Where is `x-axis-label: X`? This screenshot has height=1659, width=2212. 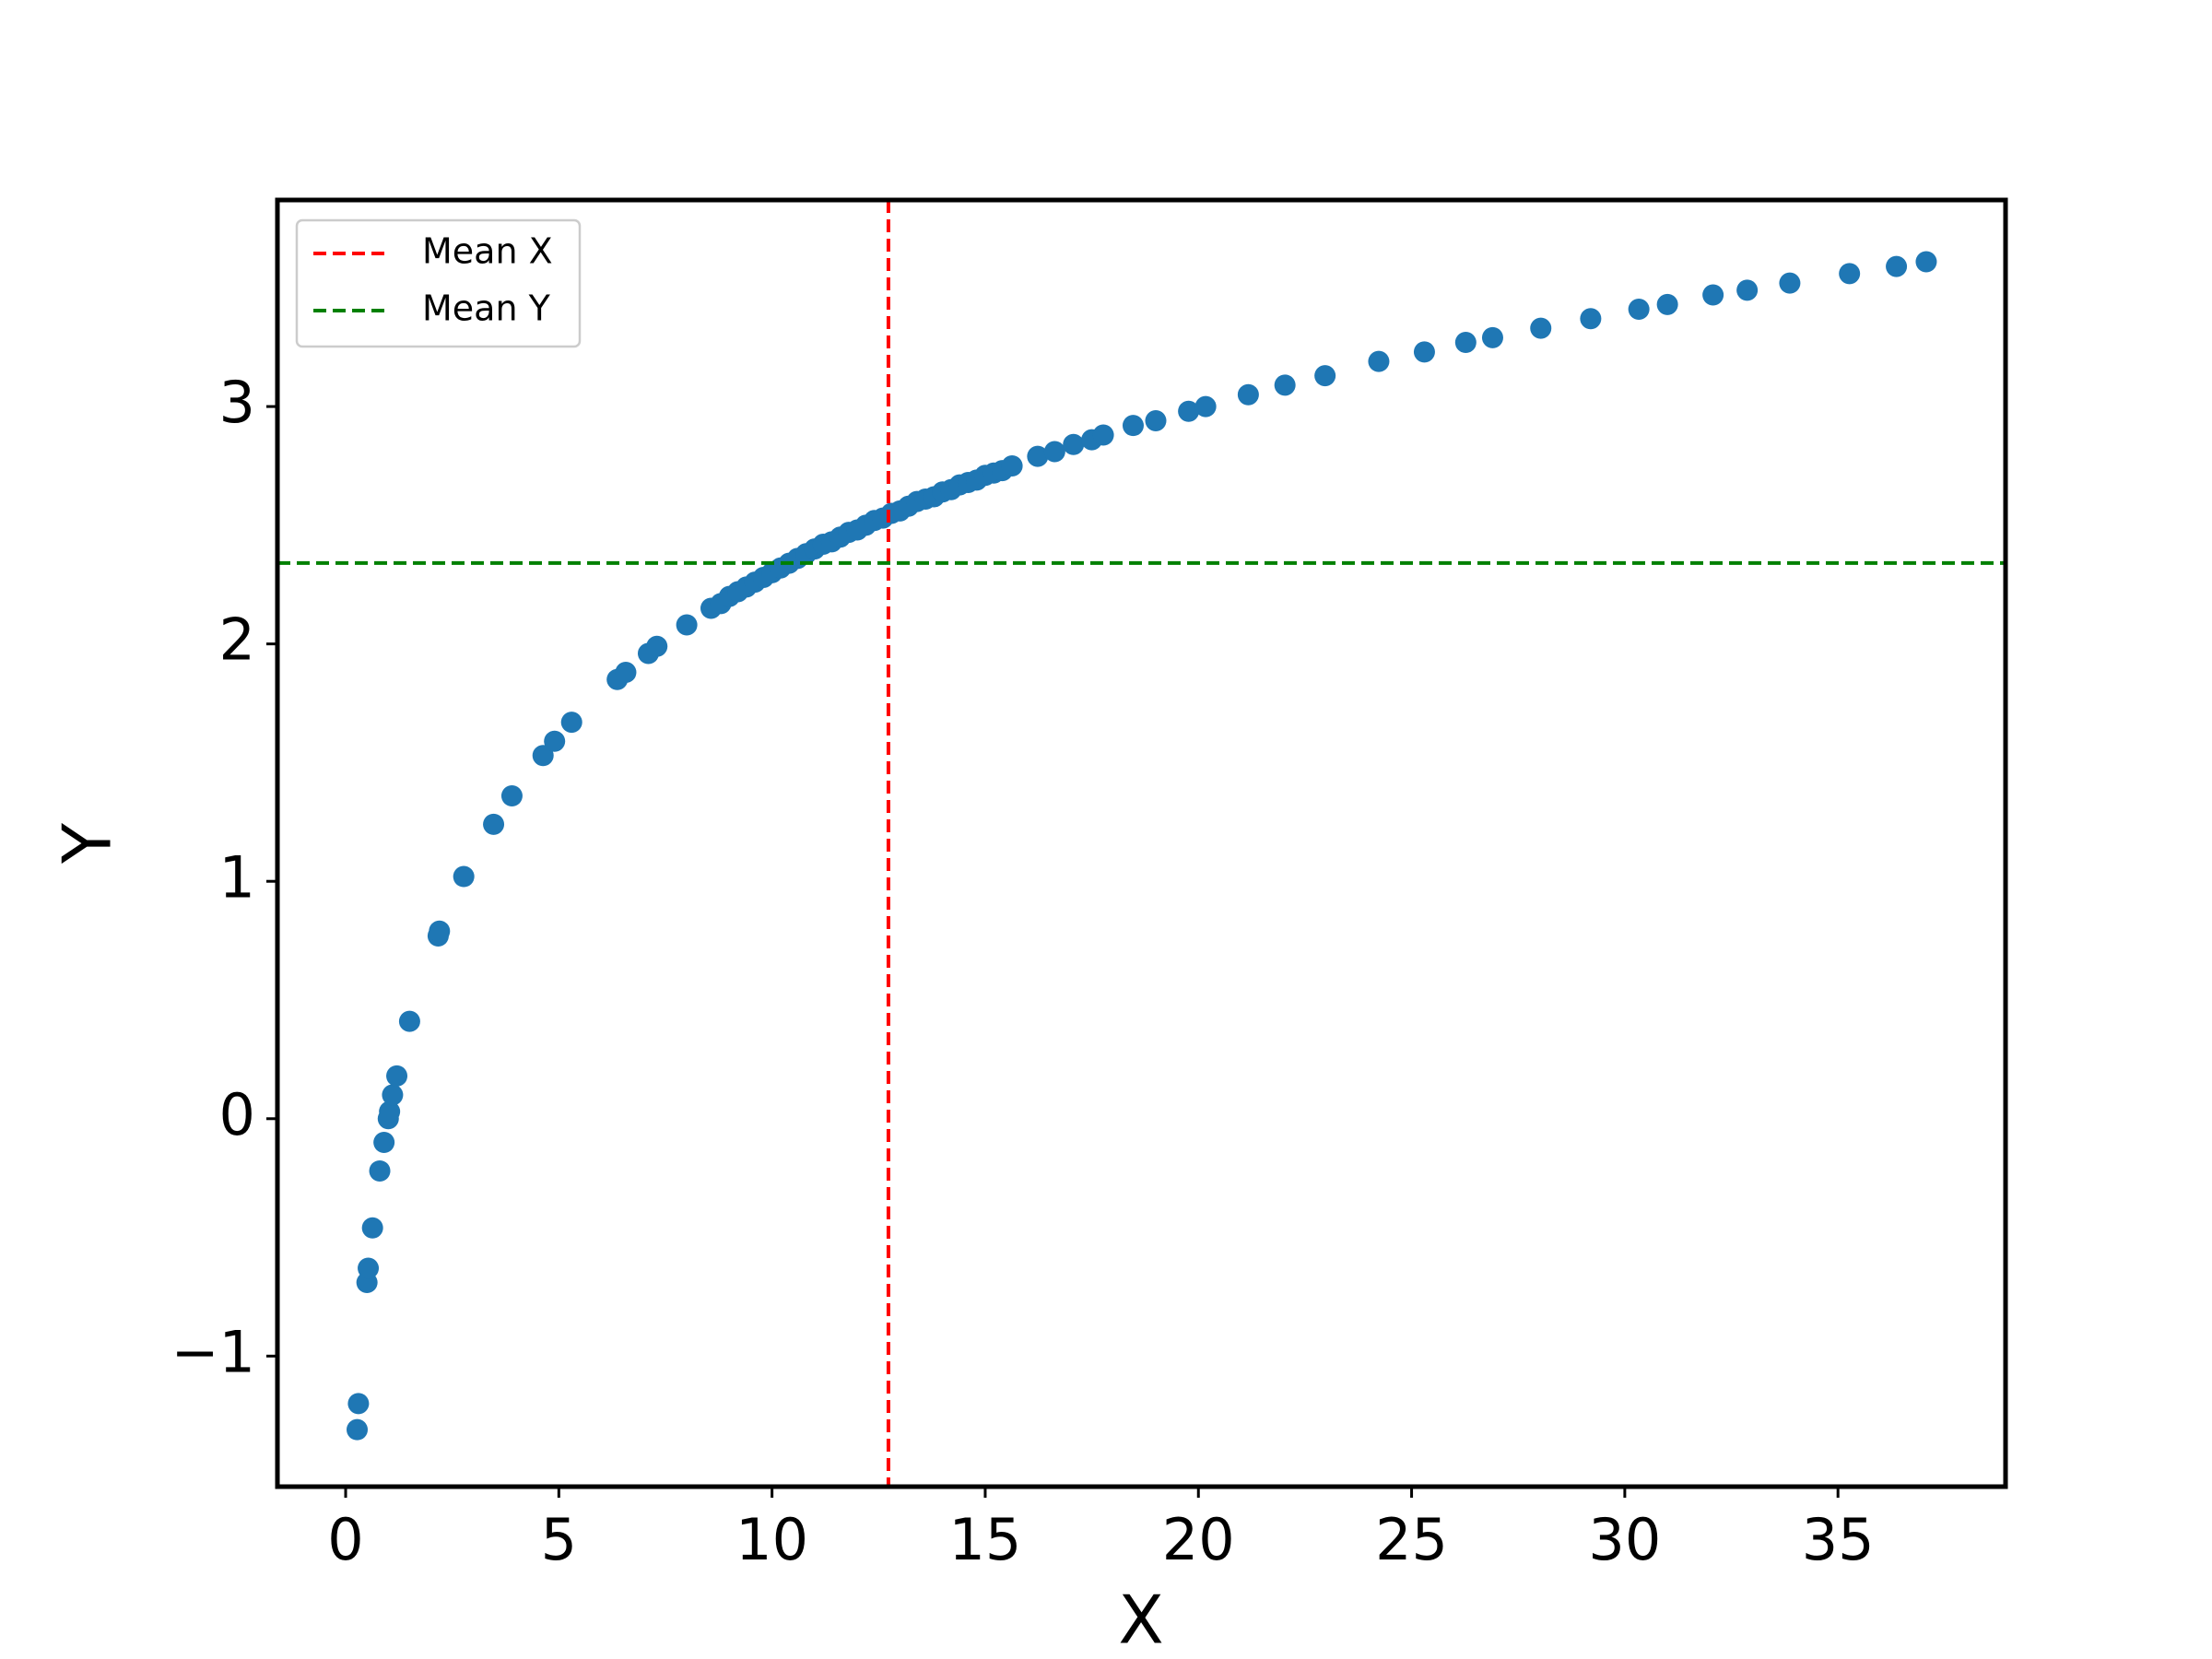 x-axis-label: X is located at coordinates (1140, 1620).